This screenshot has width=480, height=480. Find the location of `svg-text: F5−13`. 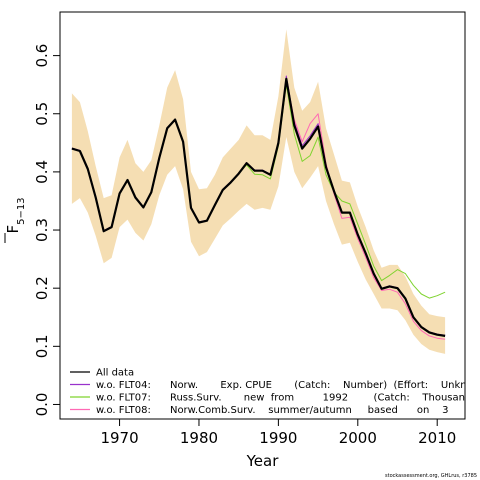

svg-text: F5−13 is located at coordinates (15, 215).